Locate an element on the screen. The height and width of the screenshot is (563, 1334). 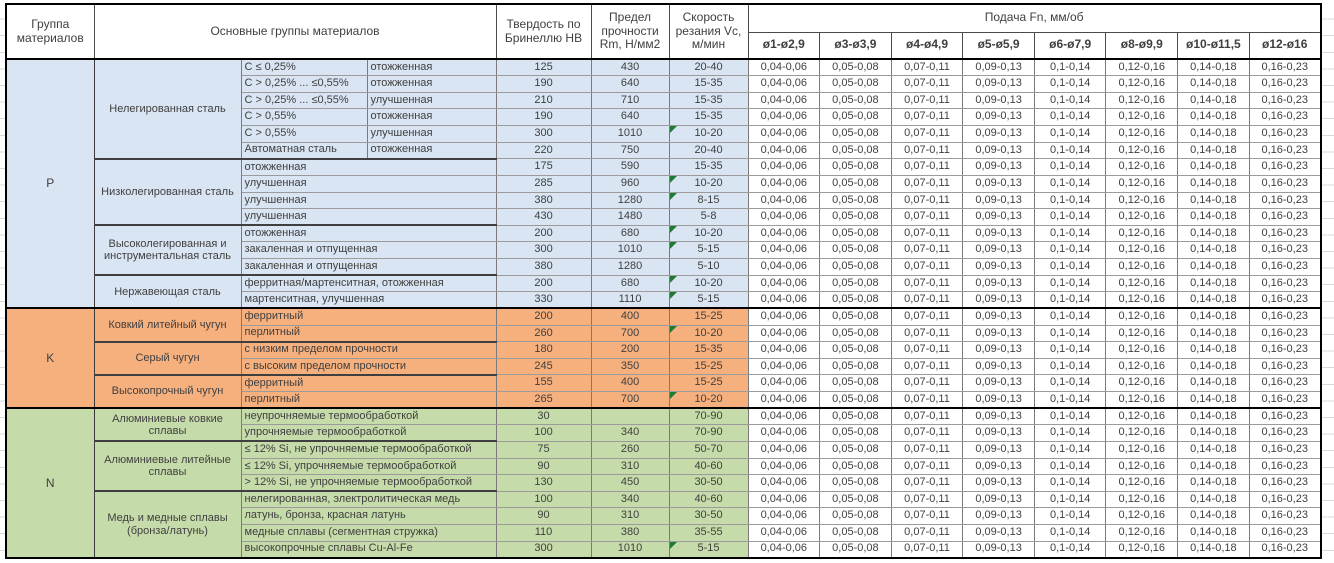
header-diameter-range: ø4-ø4,9 is located at coordinates (927, 45).